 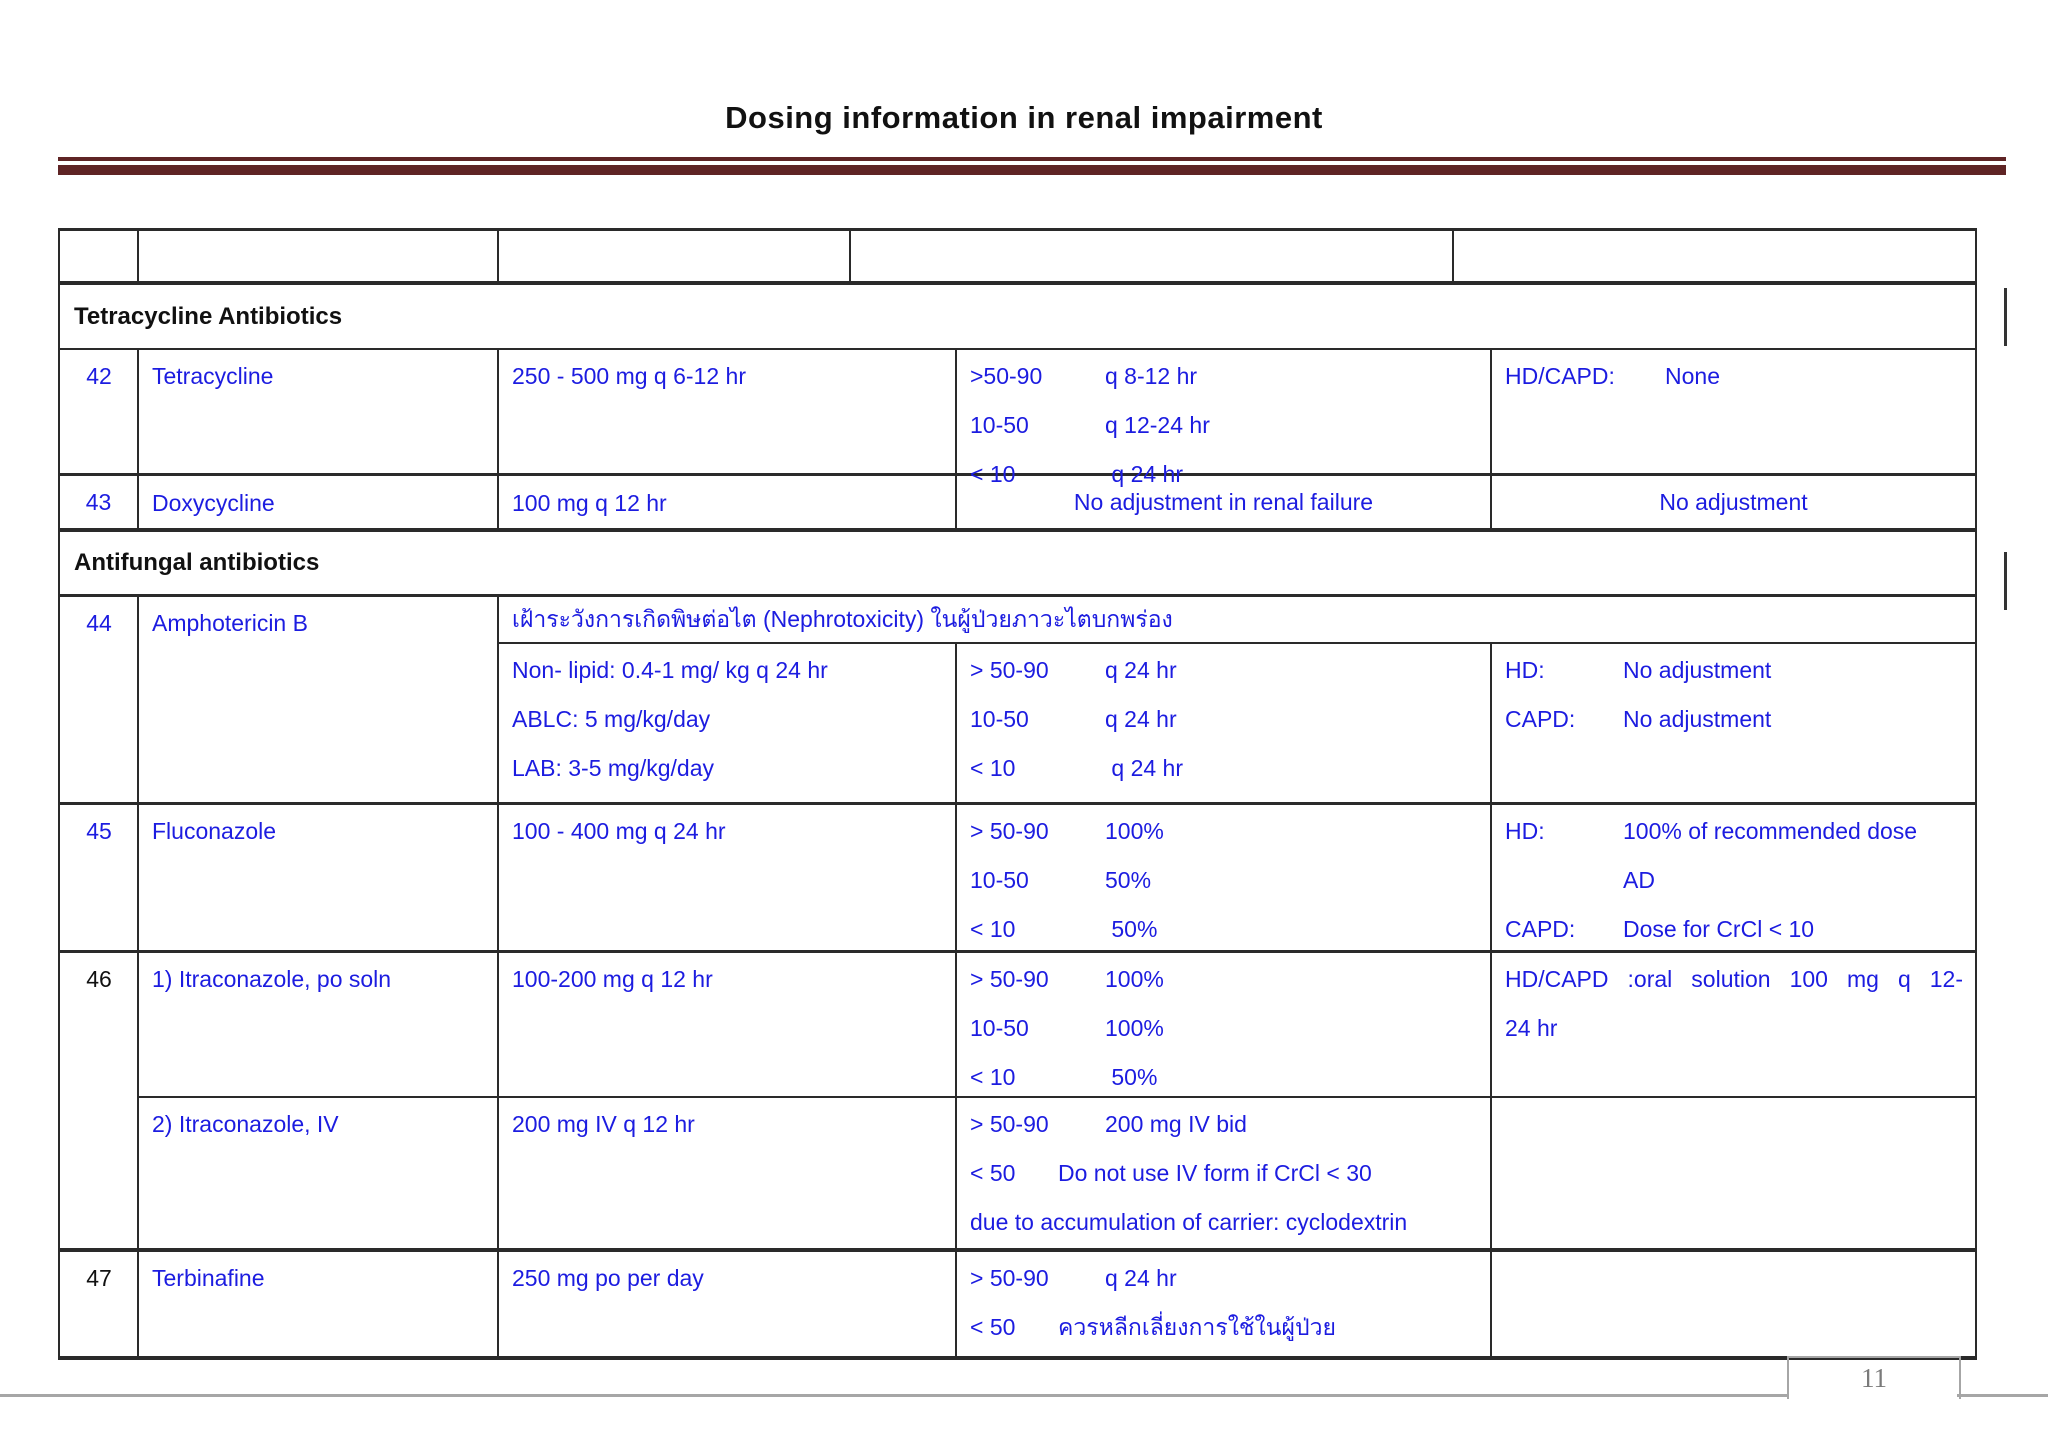 I want to click on hd-note: No adjustment, so click(x=1733, y=501).